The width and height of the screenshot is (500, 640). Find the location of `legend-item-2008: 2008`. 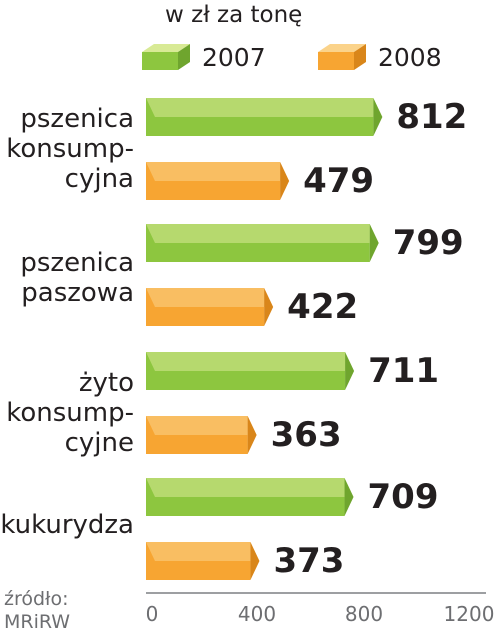

legend-item-2008: 2008 is located at coordinates (379, 57).